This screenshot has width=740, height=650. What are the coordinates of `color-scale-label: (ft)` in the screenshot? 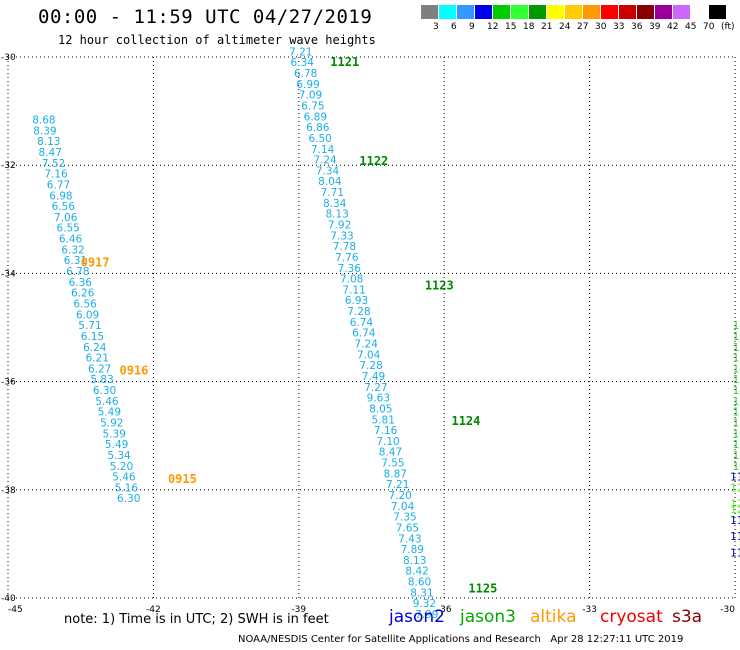 It's located at (728, 27).